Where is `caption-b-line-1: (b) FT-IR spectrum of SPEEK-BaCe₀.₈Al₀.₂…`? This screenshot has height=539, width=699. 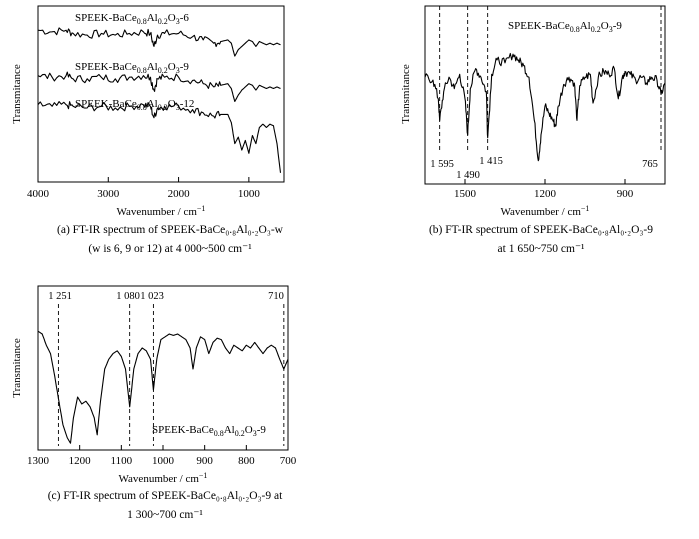 caption-b-line-1: (b) FT-IR spectrum of SPEEK-BaCe₀.₈Al₀.₂… is located at coordinates (541, 230).